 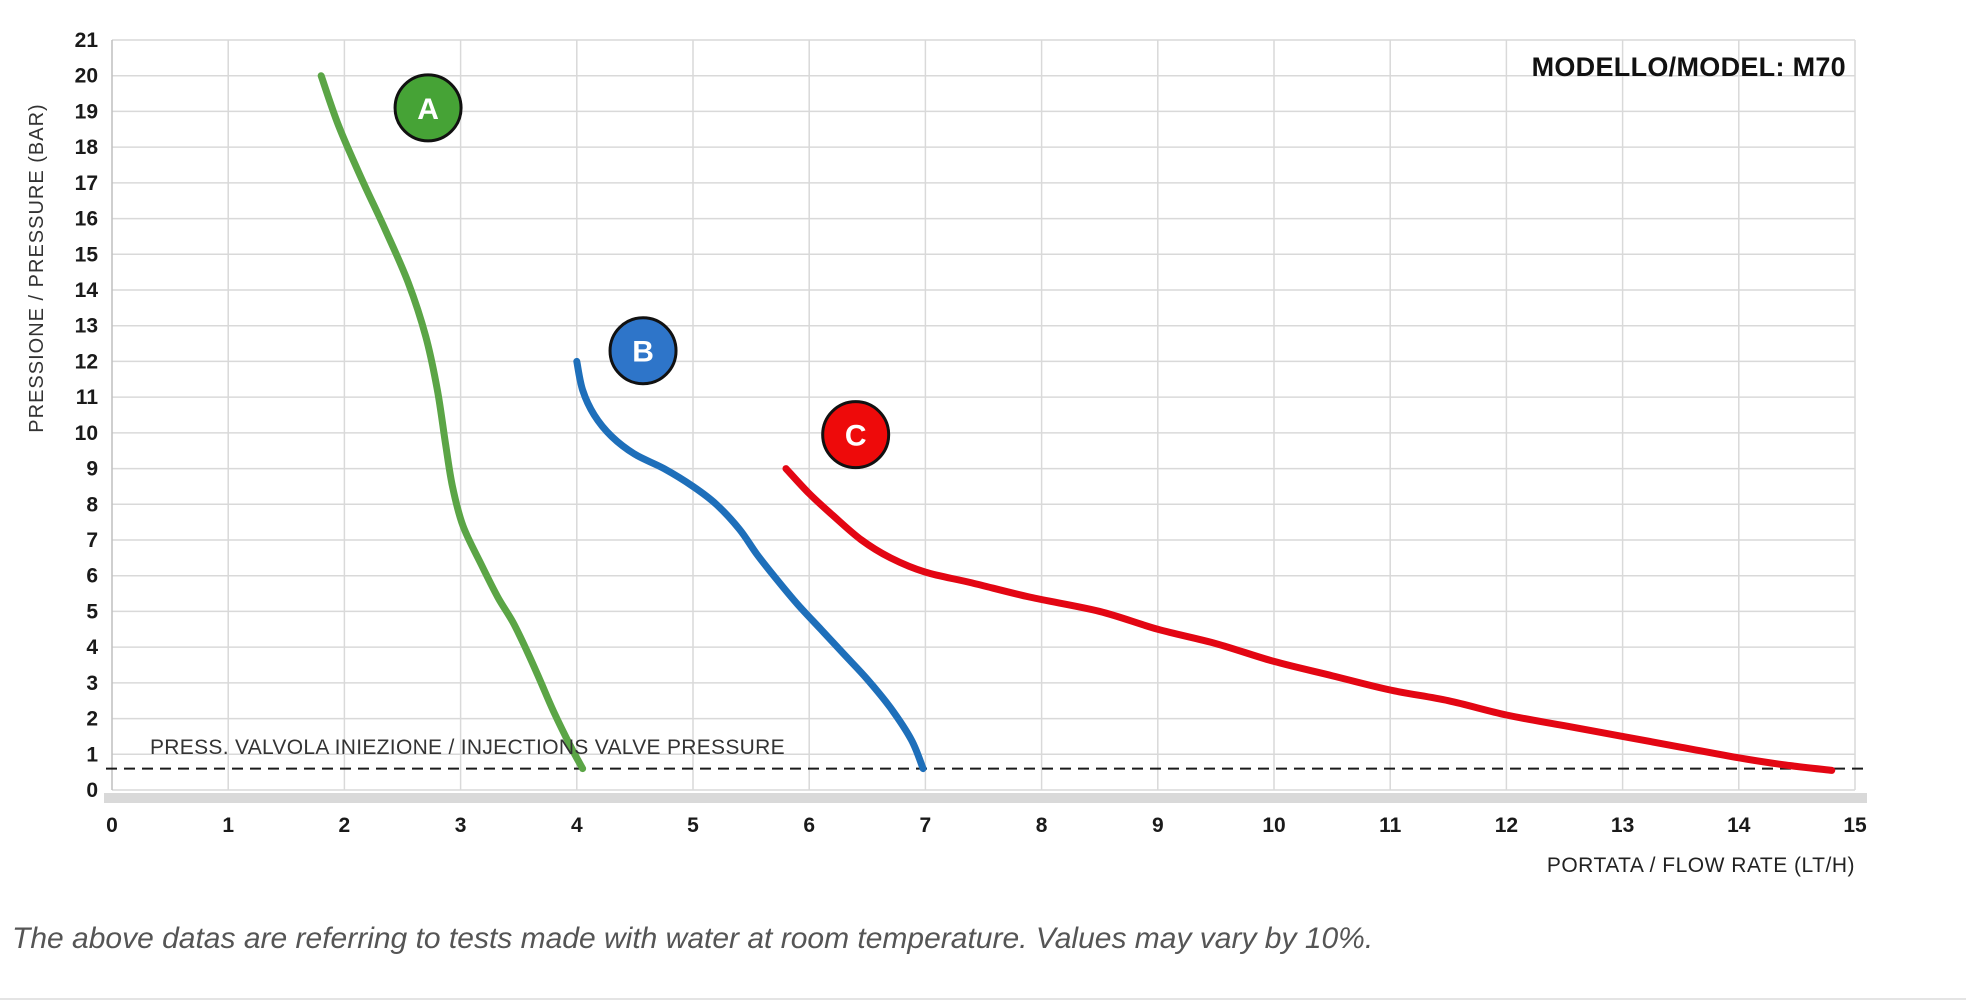 I want to click on y-tick-label: 11, so click(x=87, y=397).